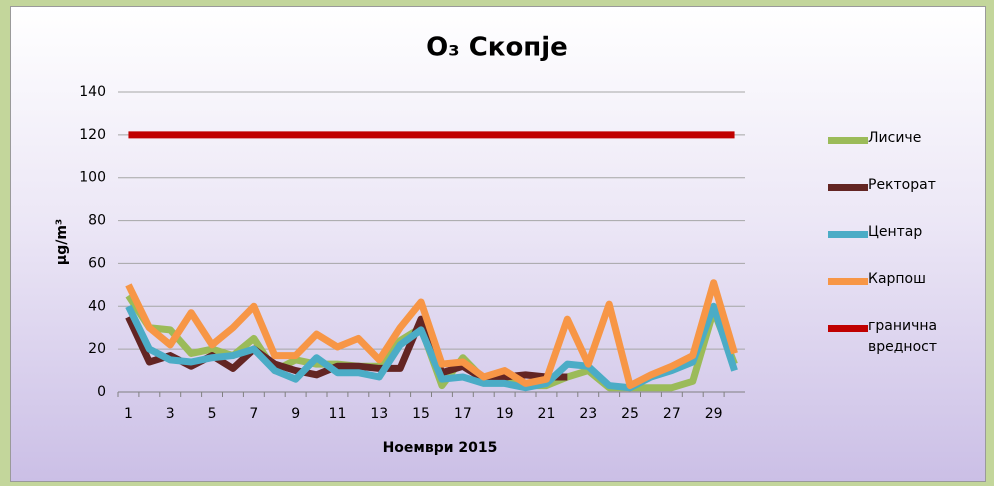 Image resolution: width=994 pixels, height=486 pixels. Describe the element at coordinates (92, 135) in the screenshot. I see `y-tick-label: 120` at that location.